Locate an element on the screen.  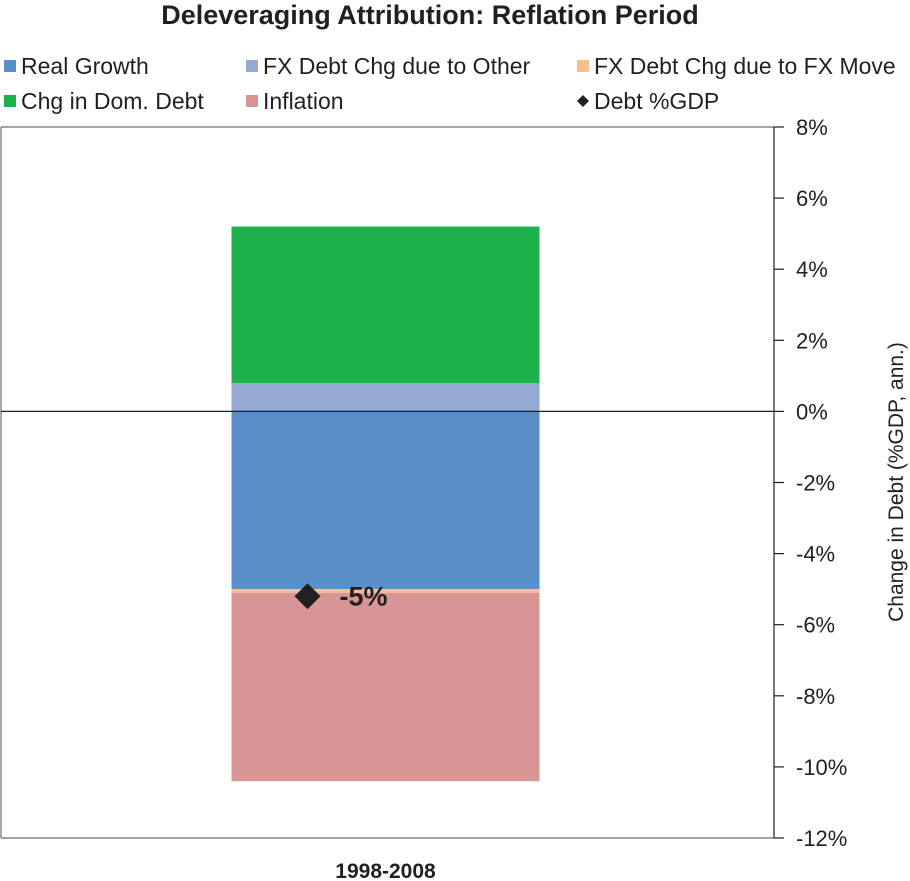
marker-debt-gdp is located at coordinates (307, 596).